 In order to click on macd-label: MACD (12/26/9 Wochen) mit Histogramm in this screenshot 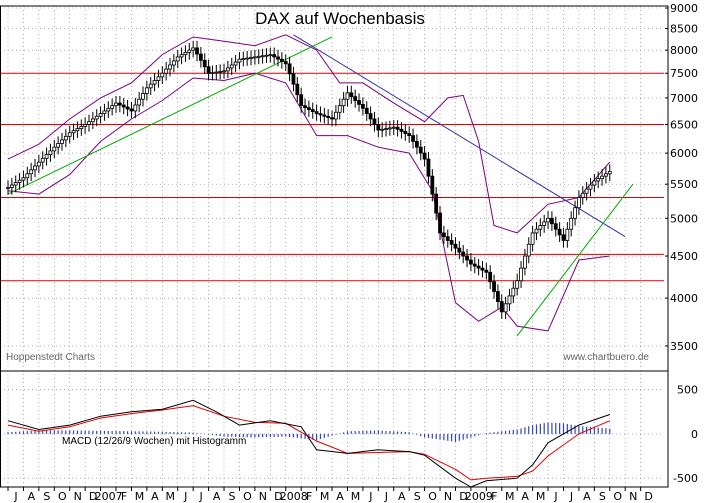, I will do `click(154, 441)`.